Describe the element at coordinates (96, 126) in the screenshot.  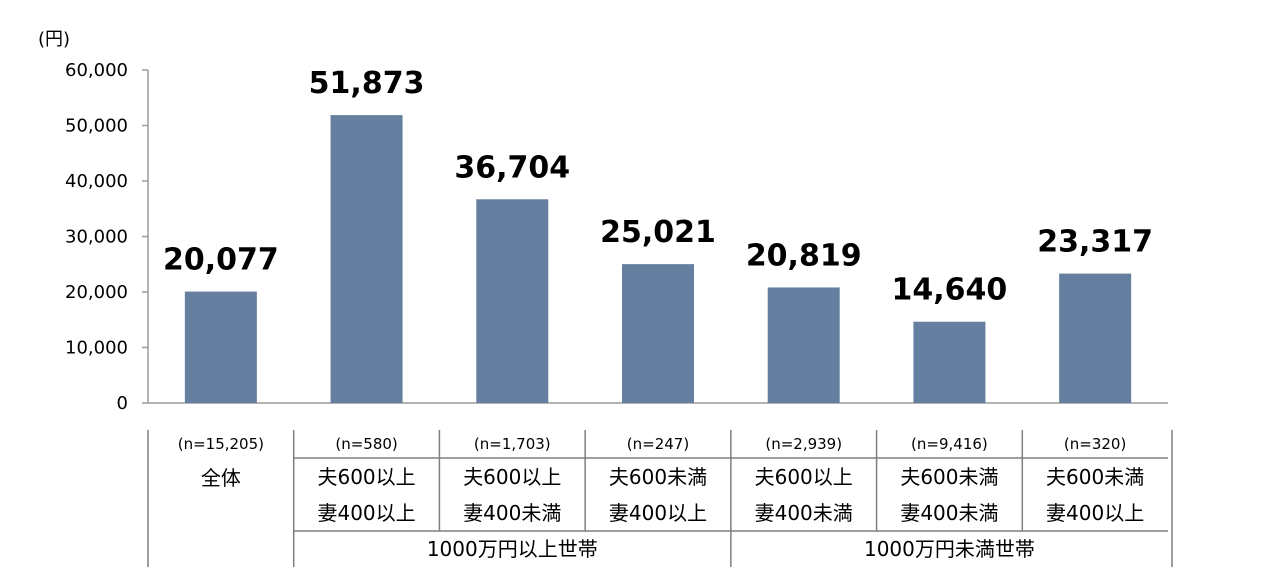
I see `y-tick-label: 50,000` at that location.